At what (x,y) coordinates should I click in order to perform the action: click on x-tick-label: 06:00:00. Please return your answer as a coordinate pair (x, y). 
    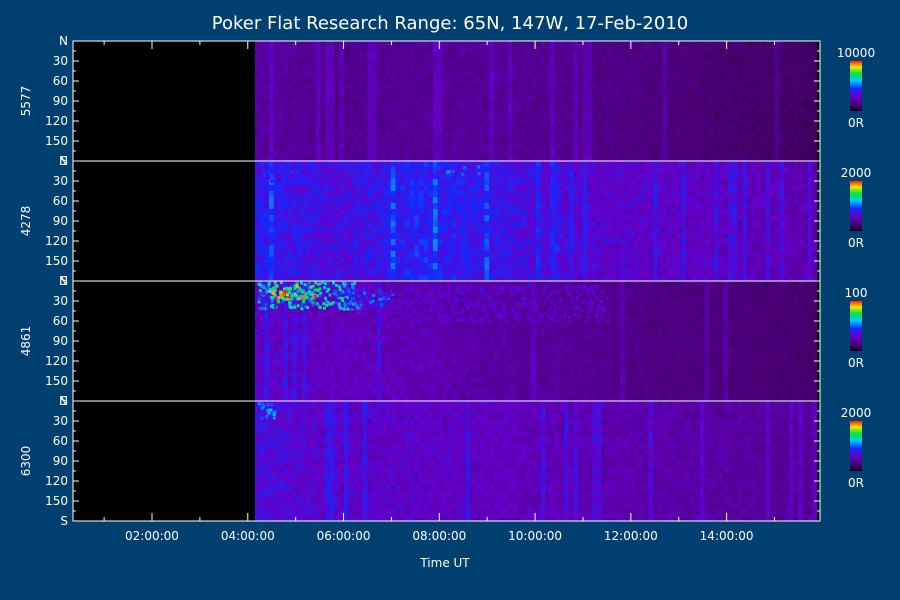
    Looking at the image, I should click on (344, 536).